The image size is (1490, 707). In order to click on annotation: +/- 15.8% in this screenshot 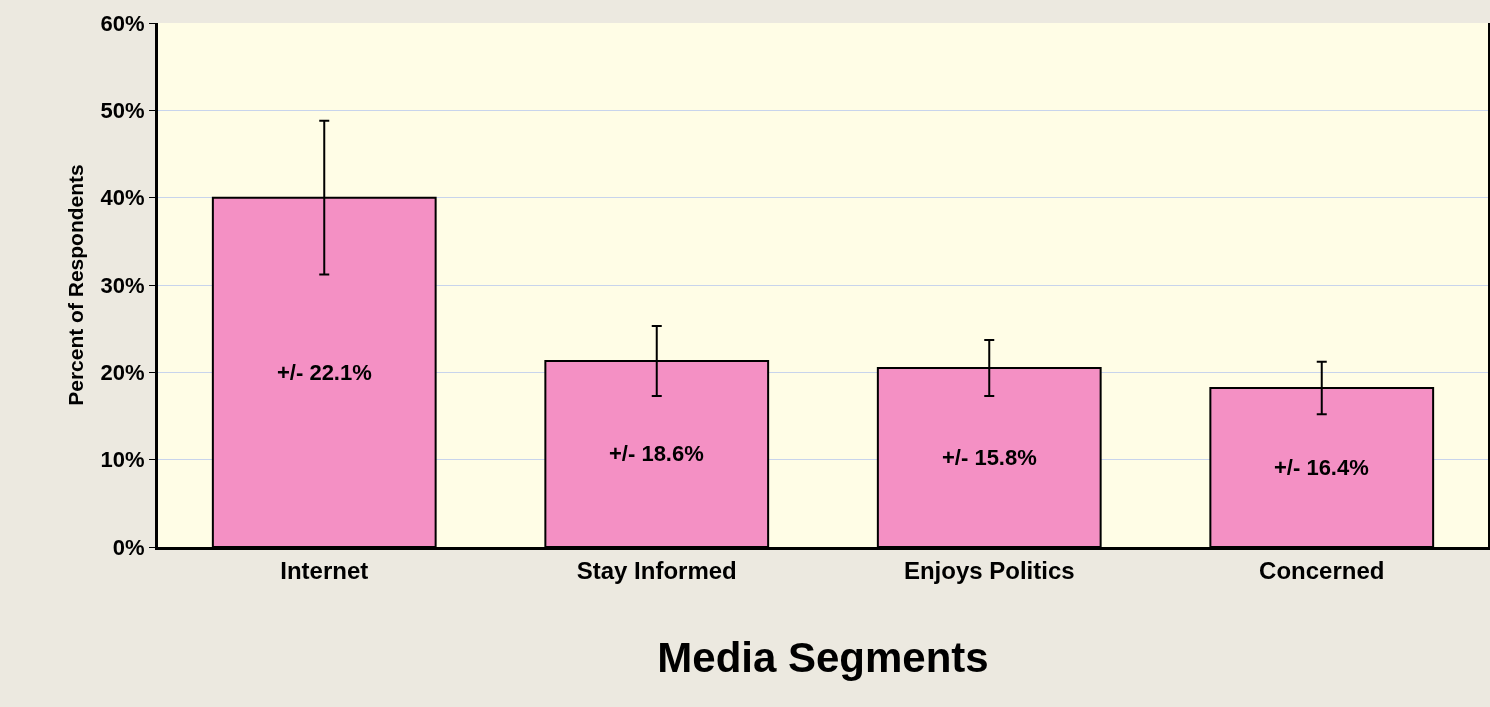, I will do `click(989, 457)`.